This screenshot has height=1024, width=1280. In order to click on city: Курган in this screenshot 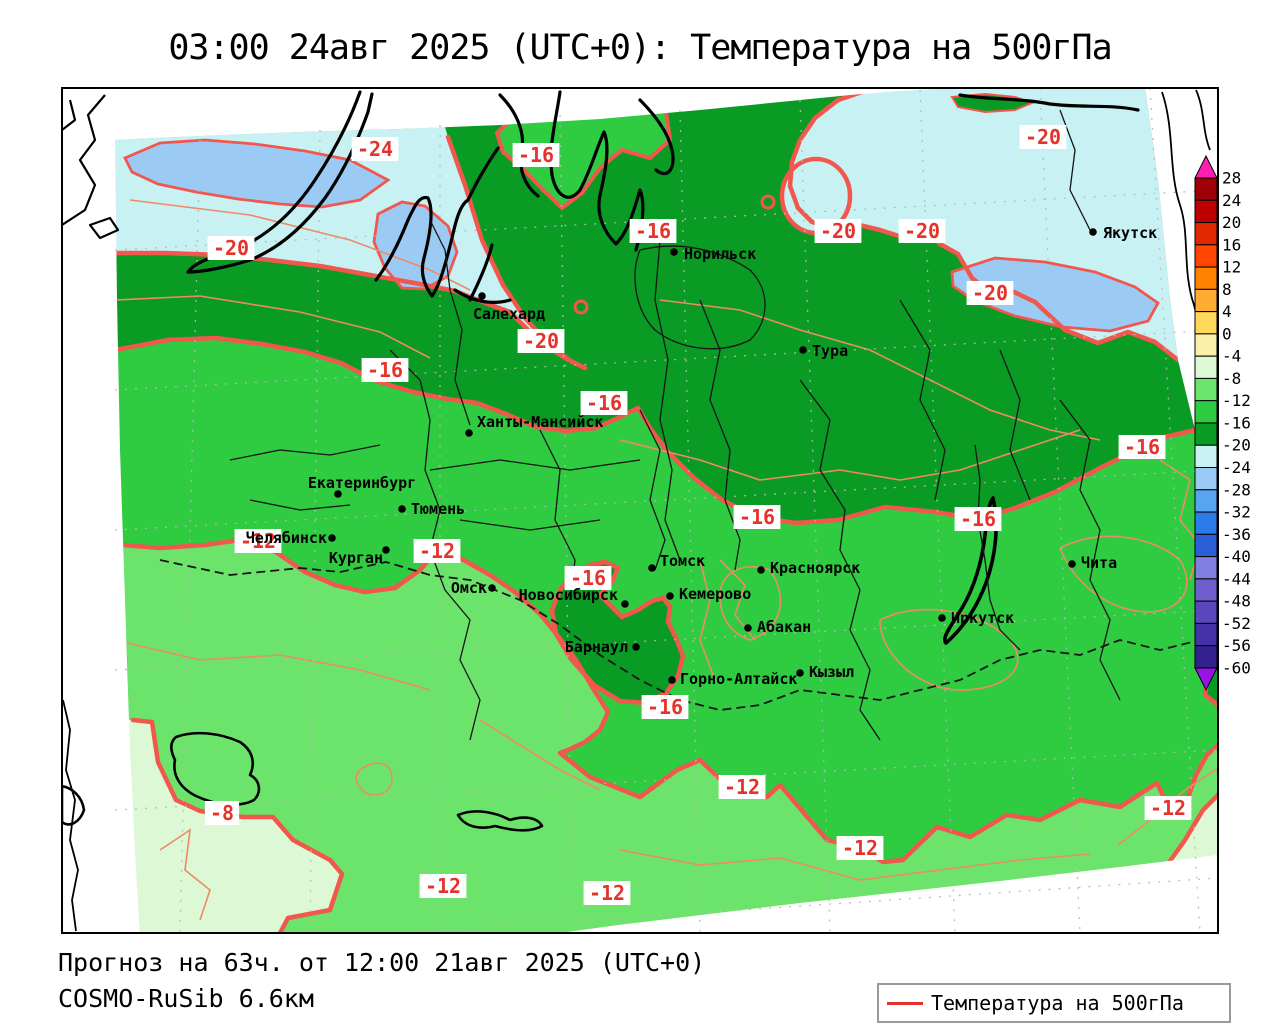, I will do `click(359, 556)`.